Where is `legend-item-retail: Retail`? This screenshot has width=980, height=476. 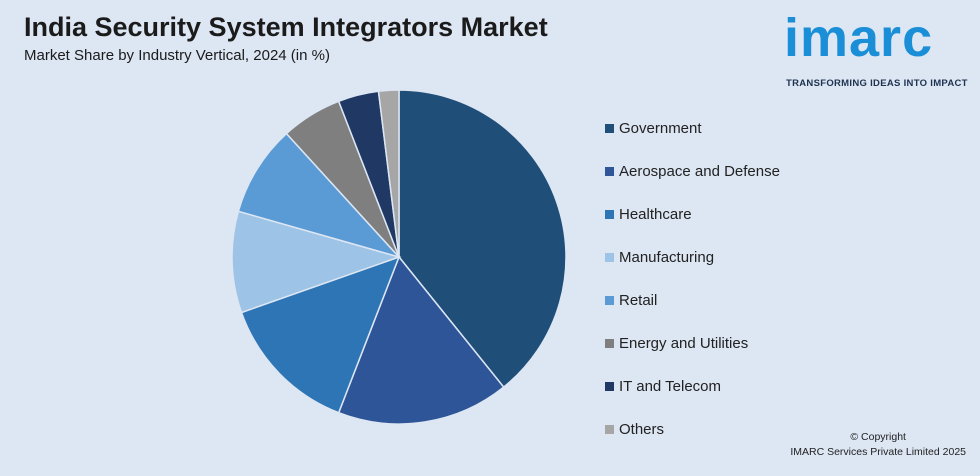
legend-item-retail: Retail is located at coordinates (692, 300).